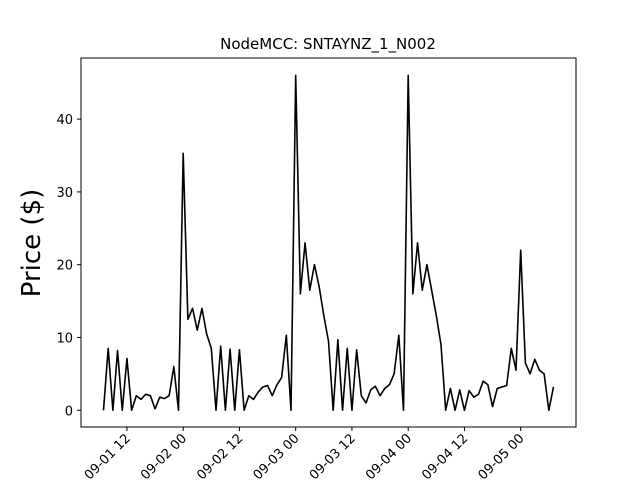 The image size is (640, 480). Describe the element at coordinates (64, 338) in the screenshot. I see `y-tick-label: 10` at that location.